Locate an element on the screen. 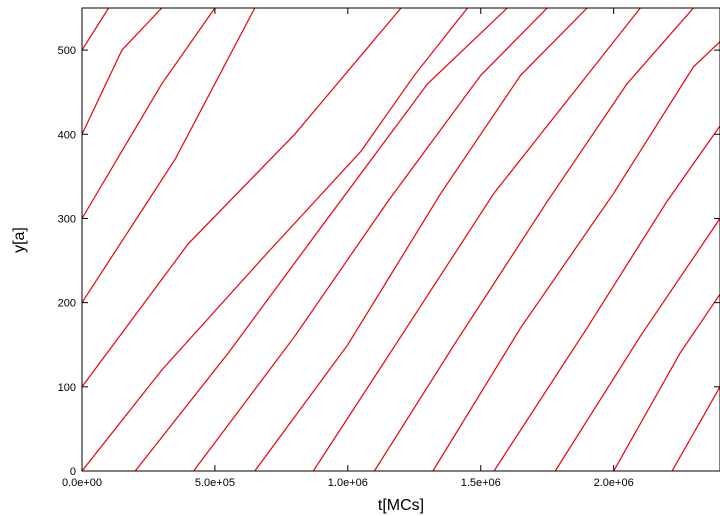  y-tick-label-3: 200 is located at coordinates (67, 304).